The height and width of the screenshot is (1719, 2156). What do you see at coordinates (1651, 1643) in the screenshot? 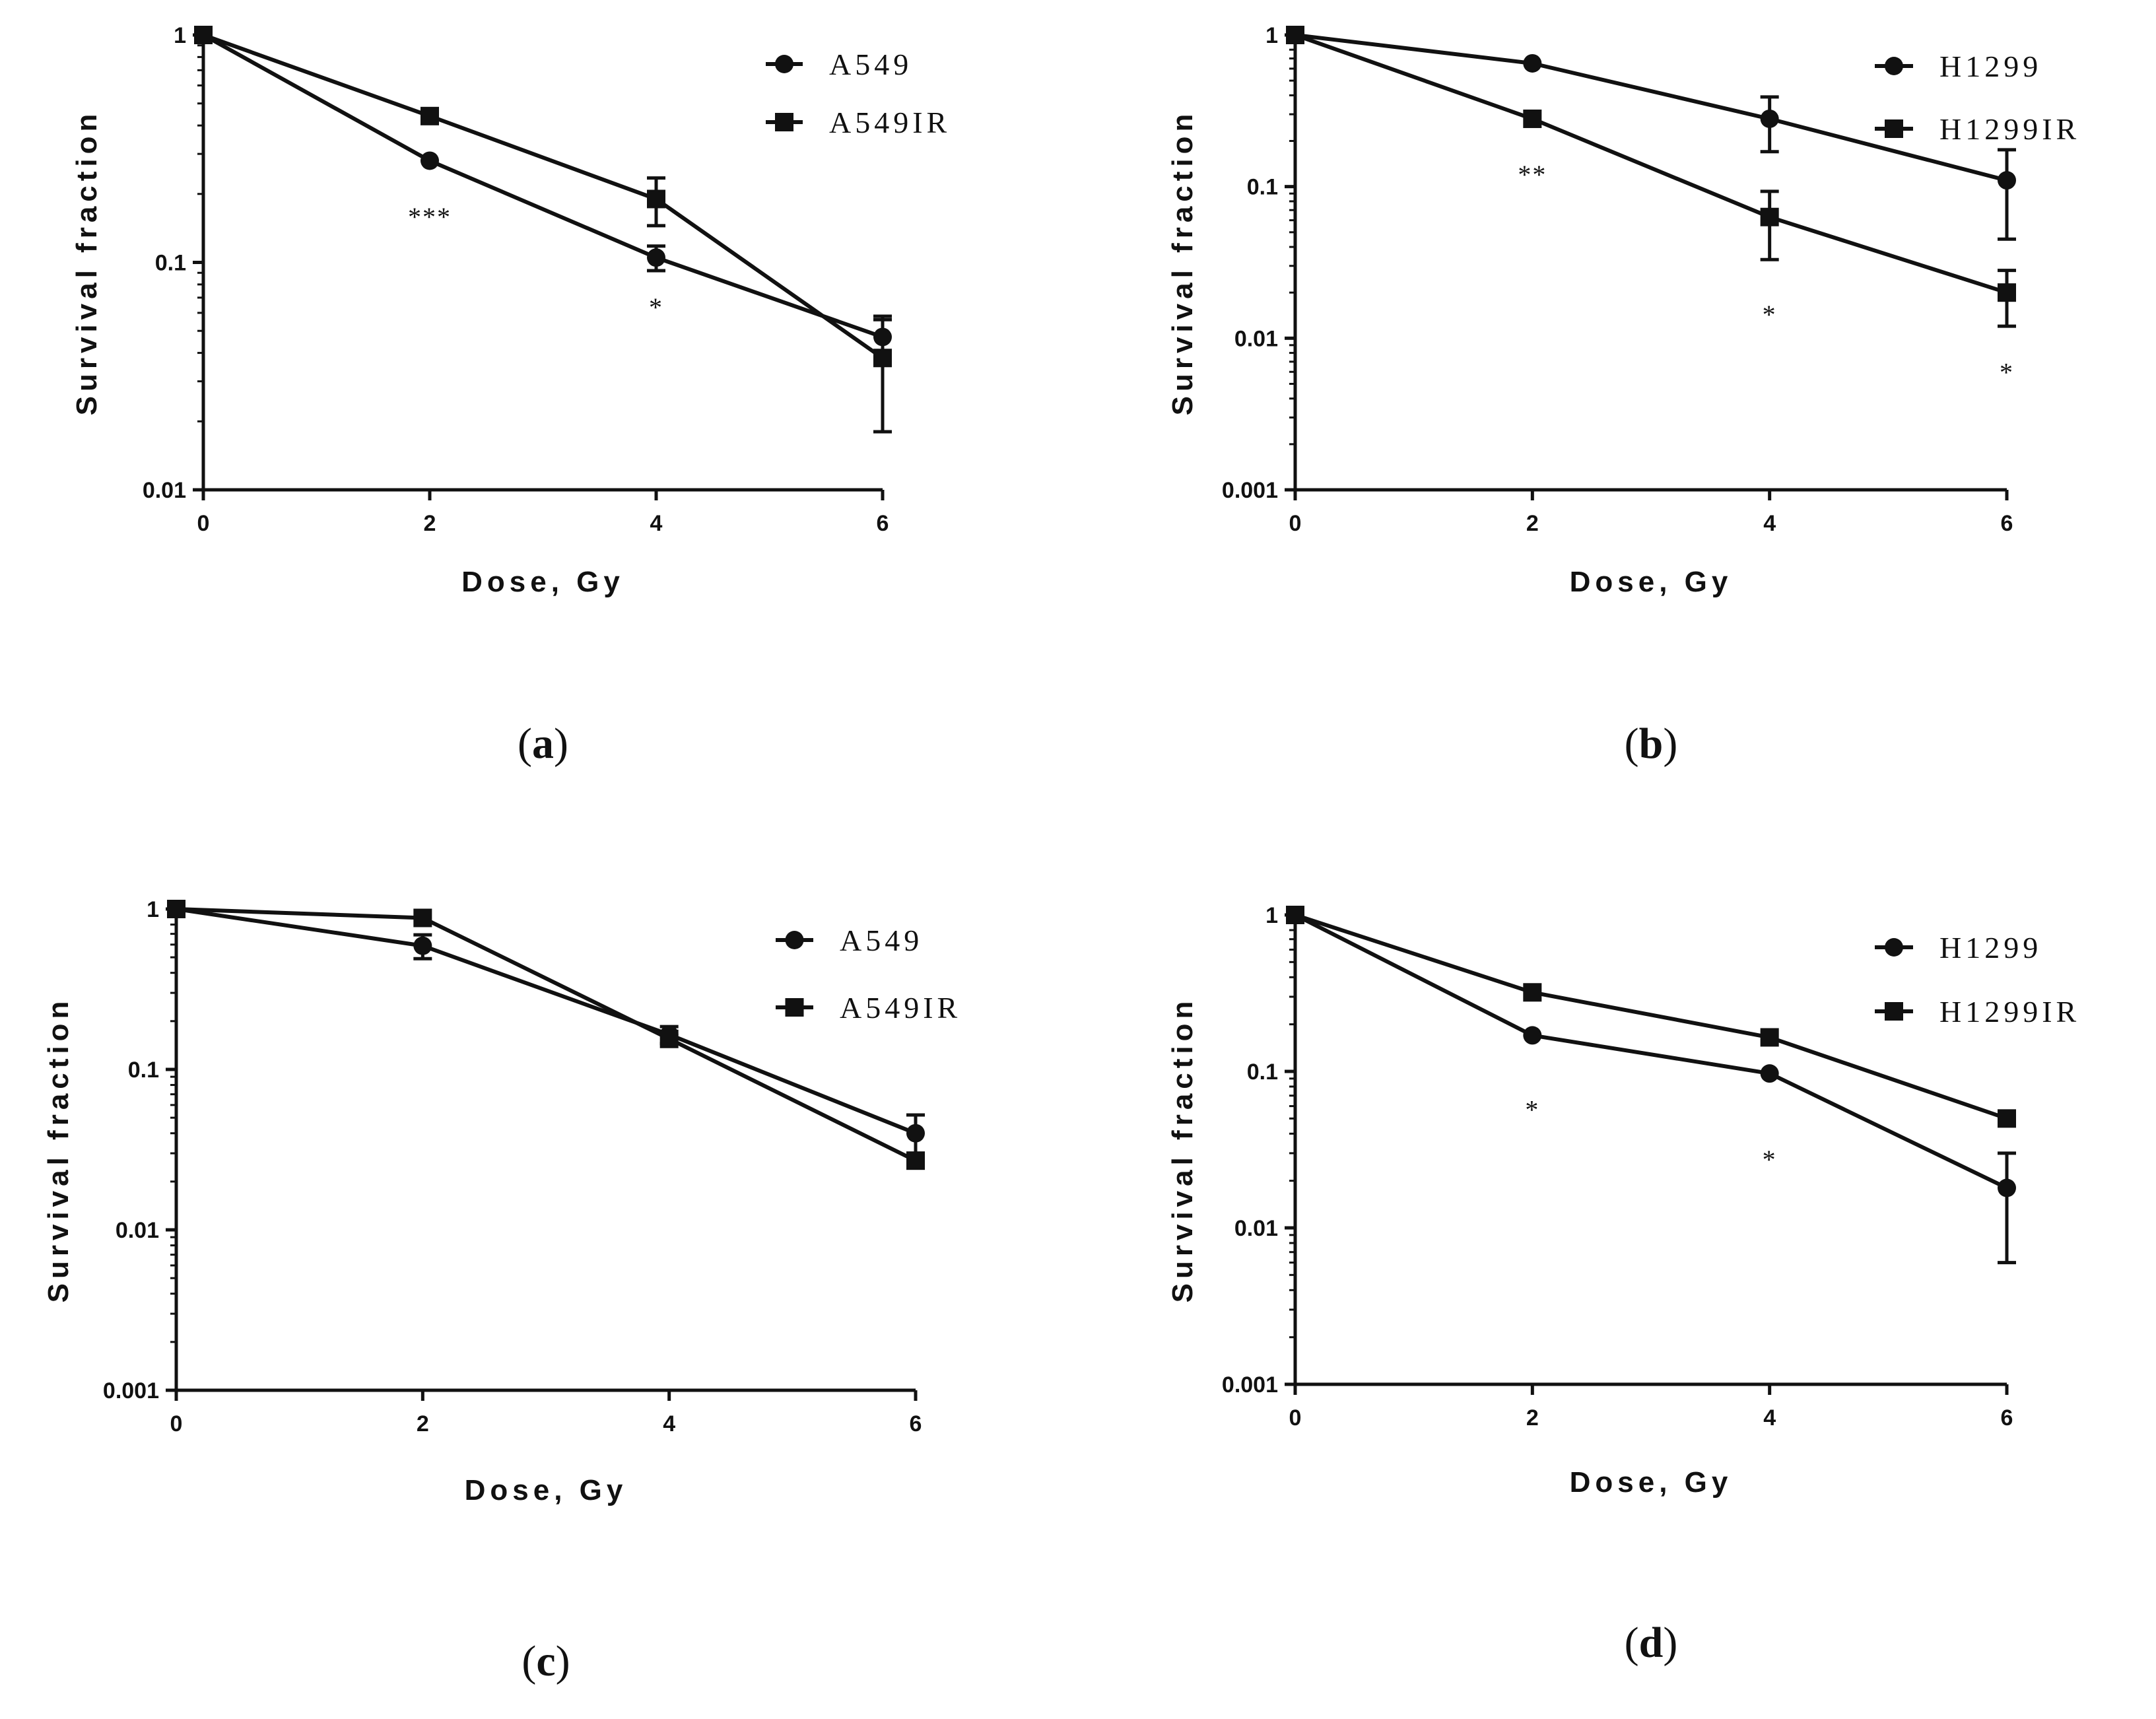
I see `panel-label: (d)` at bounding box center [1651, 1643].